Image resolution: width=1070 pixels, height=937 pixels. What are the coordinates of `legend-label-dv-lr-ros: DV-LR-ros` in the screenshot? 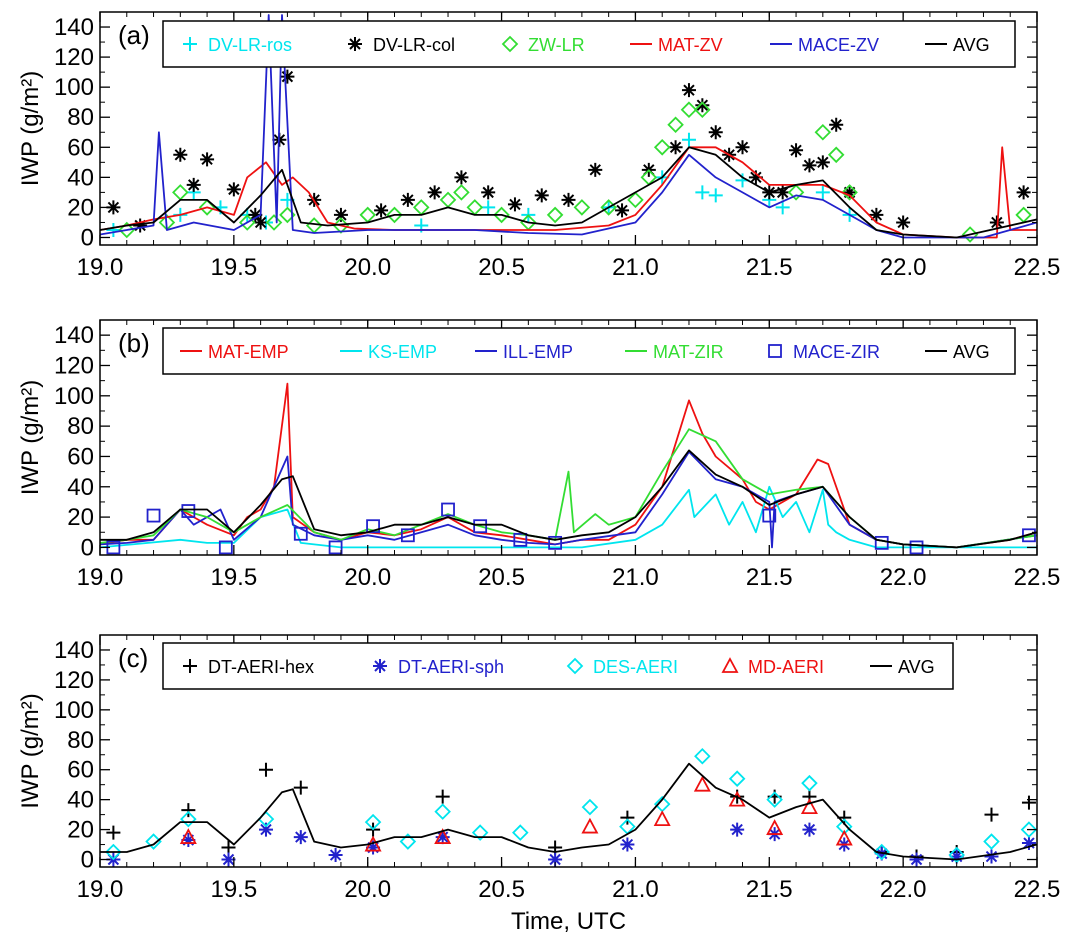 It's located at (250, 45).